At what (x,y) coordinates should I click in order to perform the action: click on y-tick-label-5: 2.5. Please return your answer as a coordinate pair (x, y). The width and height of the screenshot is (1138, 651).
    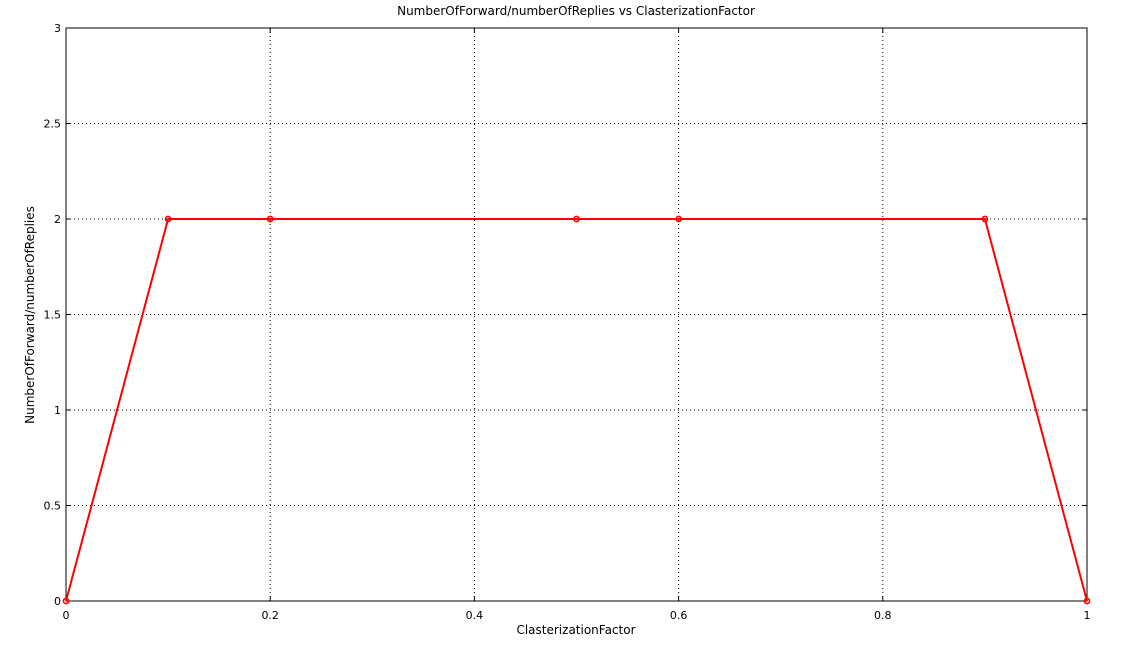
    Looking at the image, I should click on (53, 124).